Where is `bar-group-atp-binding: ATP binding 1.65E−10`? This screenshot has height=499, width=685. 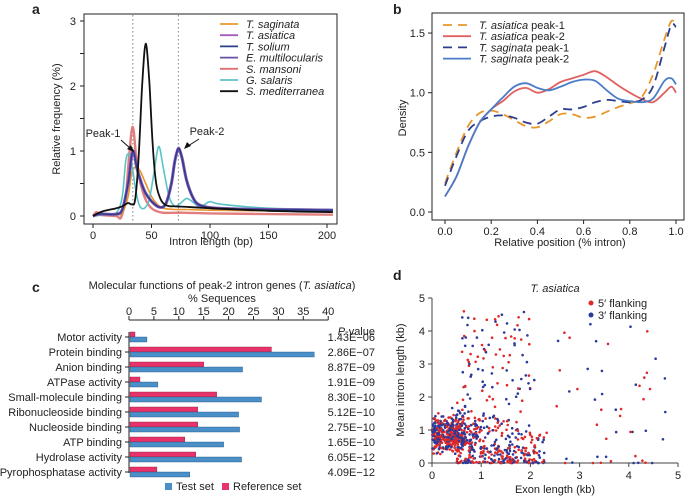 bar-group-atp-binding: ATP binding 1.65E−10 is located at coordinates (219, 442).